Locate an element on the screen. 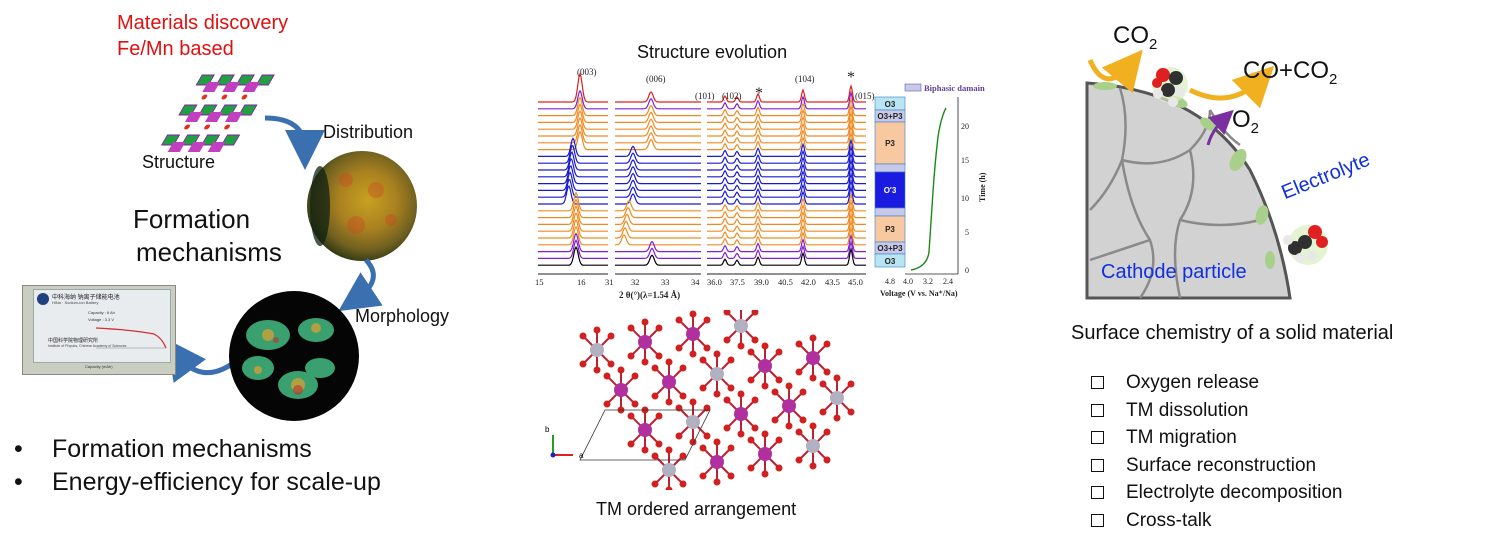 The width and height of the screenshot is (1500, 545). o2-release-arrow is located at coordinates (1220, 127).